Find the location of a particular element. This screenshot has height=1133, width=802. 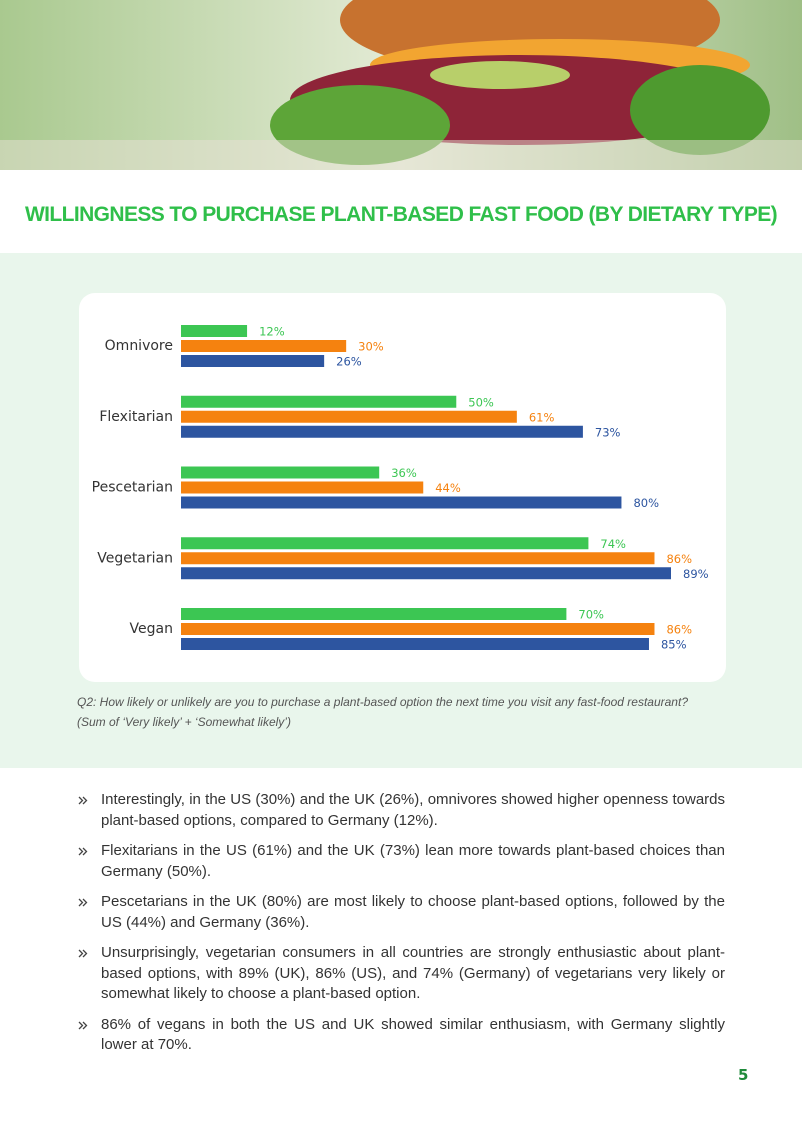

category-label: Omnivore is located at coordinates (139, 346).